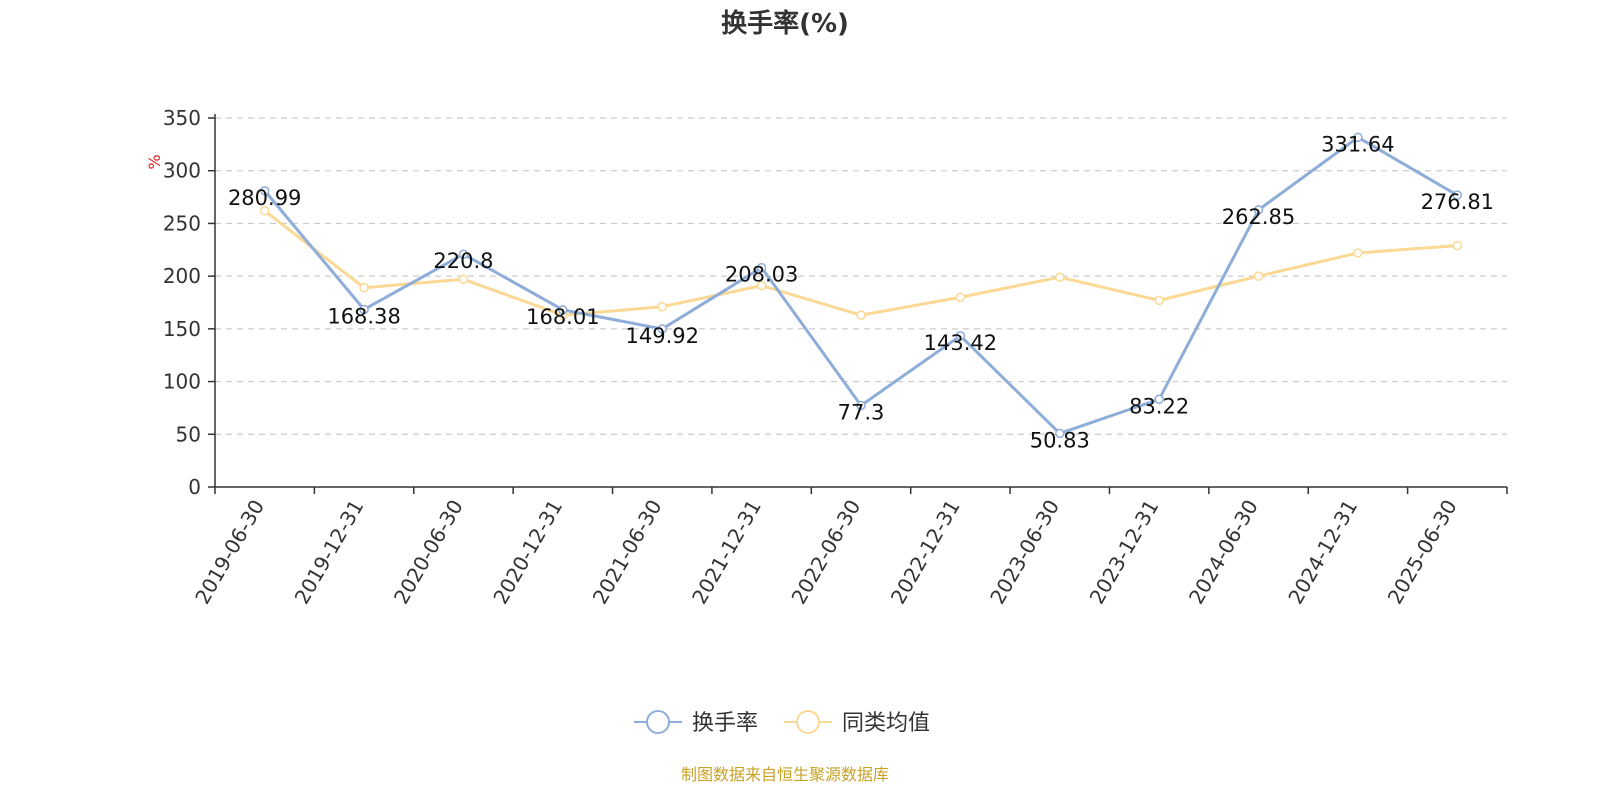  I want to click on x-tick-label: 2020-06-30, so click(428, 552).